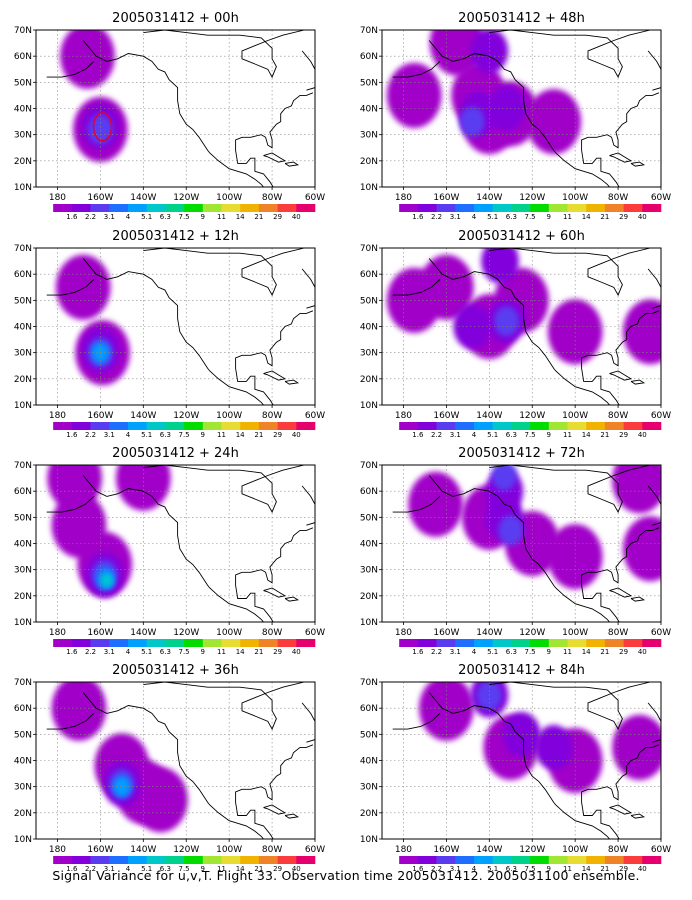  I want to click on lat-label: 60N, so click(23, 57).